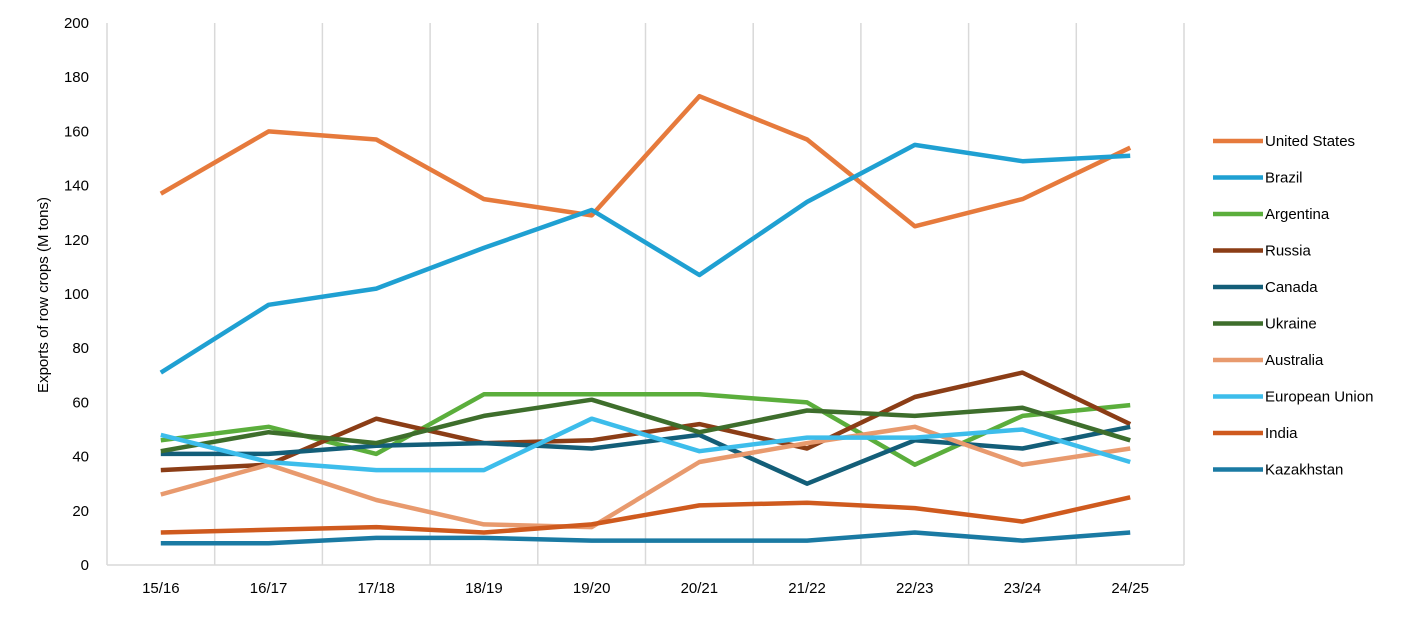 The image size is (1412, 622). I want to click on series-line-australia, so click(645, 477).